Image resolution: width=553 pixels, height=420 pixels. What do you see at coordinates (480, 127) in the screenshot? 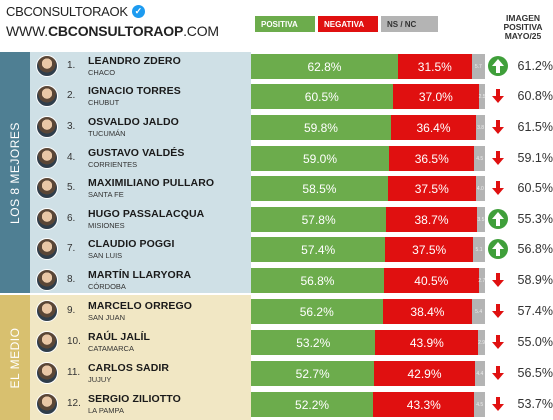
I see `ns-nc-segment: 3.8` at bounding box center [480, 127].